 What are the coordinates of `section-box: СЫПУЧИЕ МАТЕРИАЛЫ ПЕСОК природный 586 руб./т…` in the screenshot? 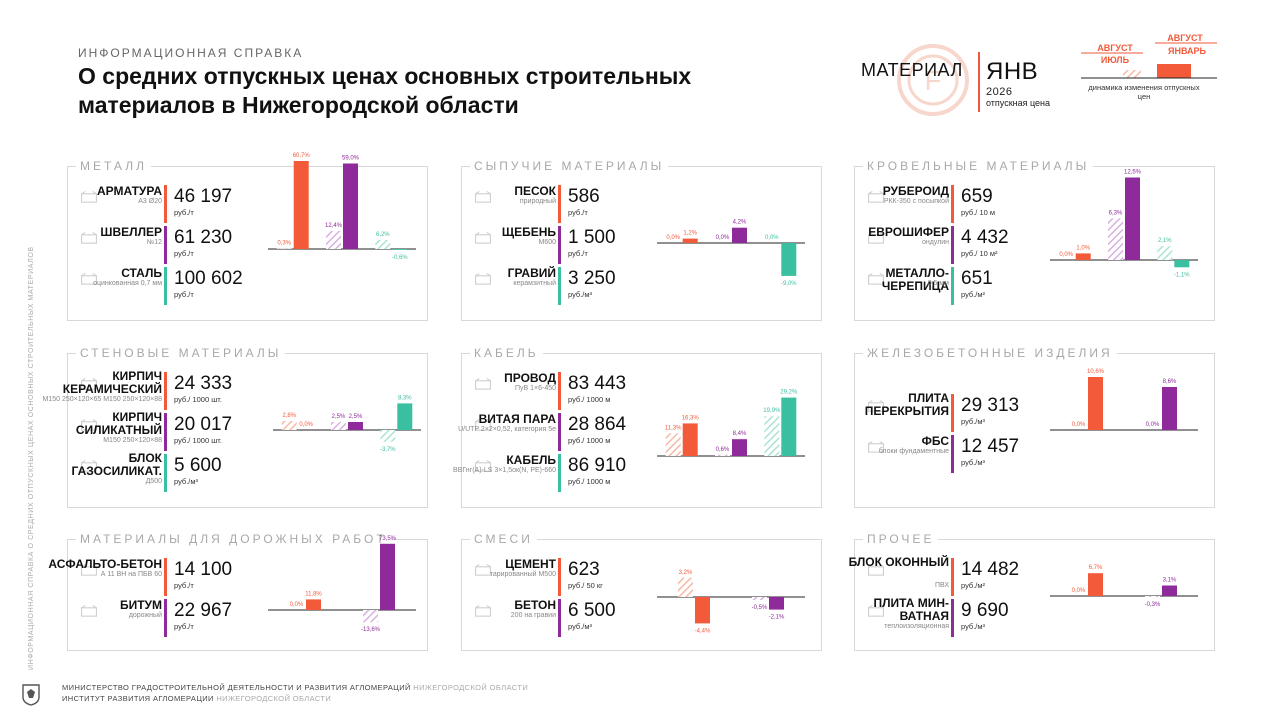 It's located at (641, 240).